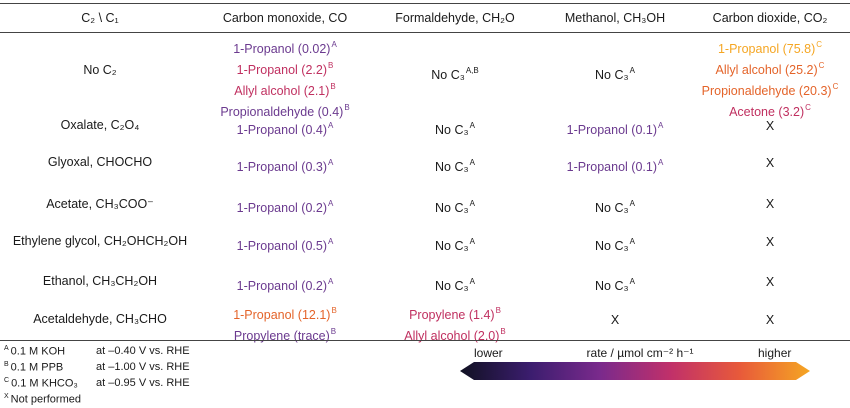  I want to click on product-text: Allyl alcohol (25.2), so click(766, 70).